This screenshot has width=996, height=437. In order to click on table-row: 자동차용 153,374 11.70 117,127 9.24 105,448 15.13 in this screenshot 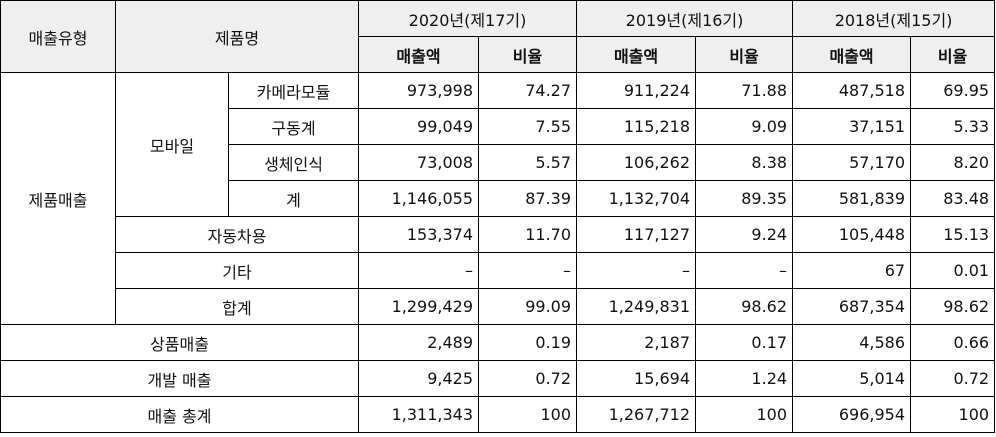, I will do `click(498, 234)`.